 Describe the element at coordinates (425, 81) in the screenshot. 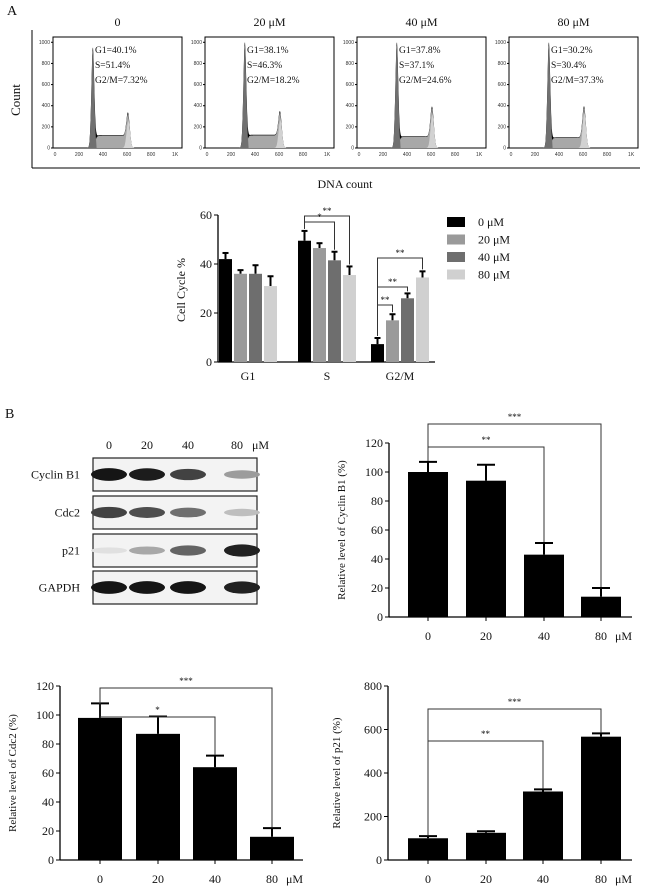

I see `g2m-percentage: G2/M=24.6%` at that location.